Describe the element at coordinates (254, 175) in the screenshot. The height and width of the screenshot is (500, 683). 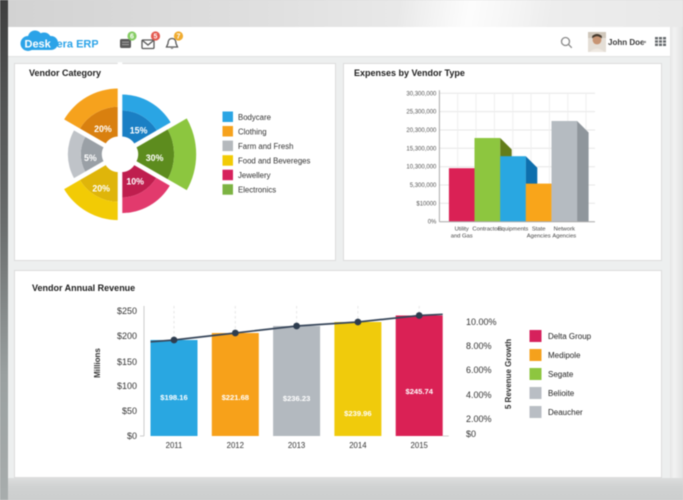
I see `svg-text: Jewellery` at that location.